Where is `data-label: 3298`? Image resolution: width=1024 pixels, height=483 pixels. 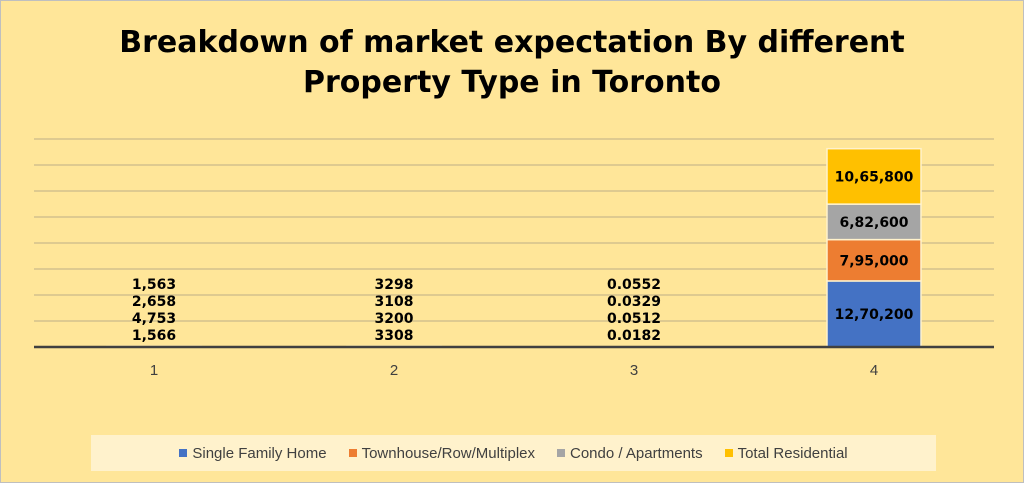
data-label: 3298 is located at coordinates (394, 285).